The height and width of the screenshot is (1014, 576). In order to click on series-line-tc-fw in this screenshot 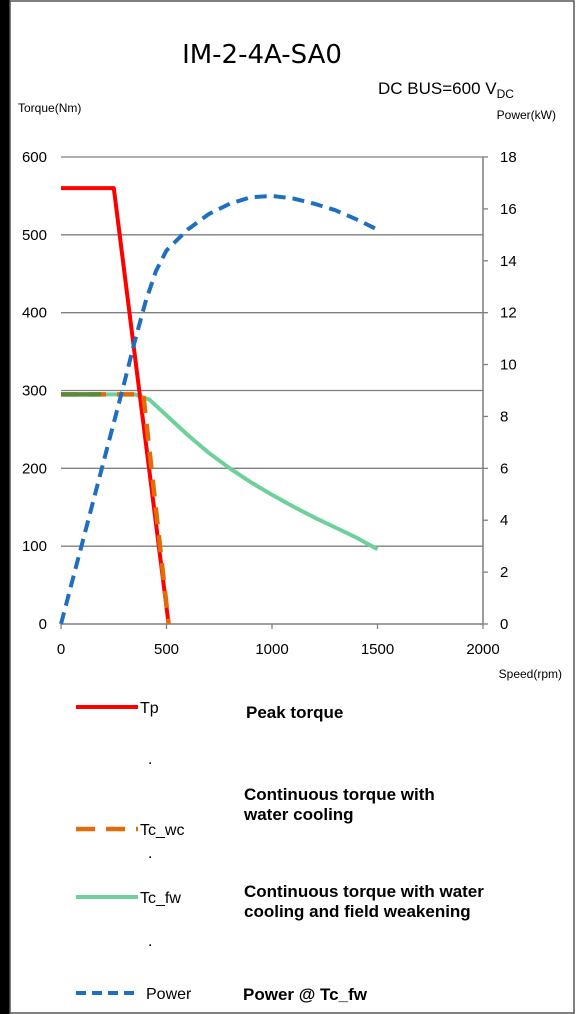, I will do `click(220, 472)`.